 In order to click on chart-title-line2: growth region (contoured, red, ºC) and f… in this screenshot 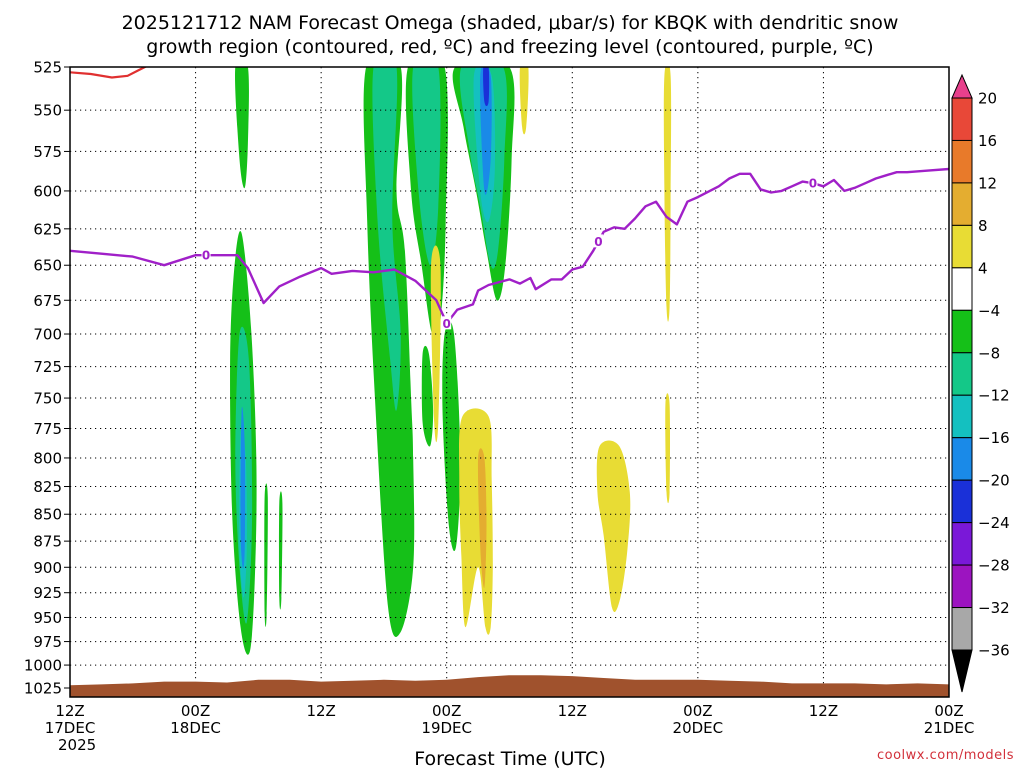, I will do `click(509, 47)`.